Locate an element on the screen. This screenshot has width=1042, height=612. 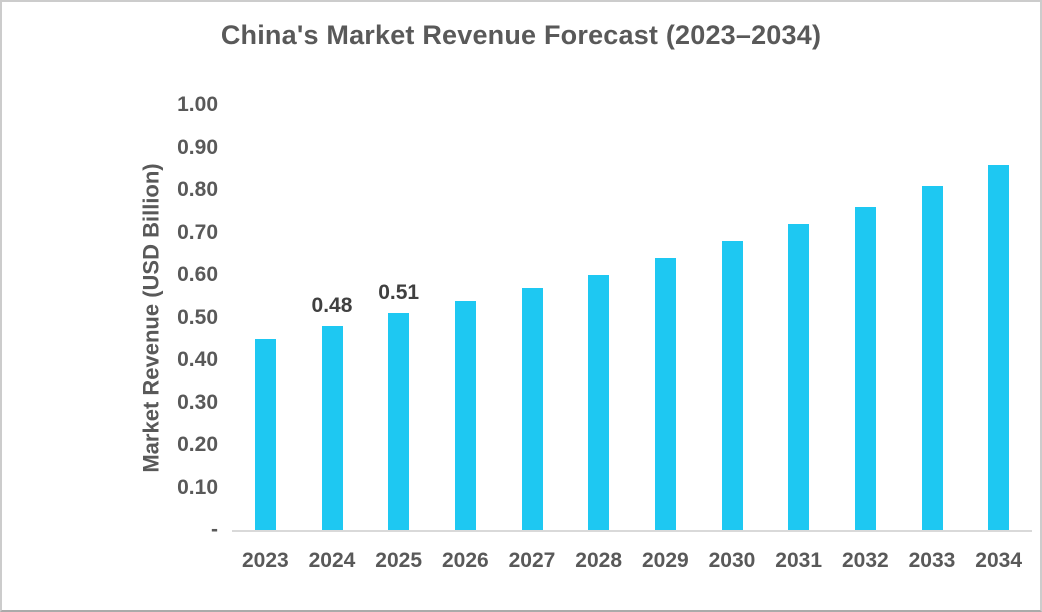
bar-2023 is located at coordinates (265, 434).